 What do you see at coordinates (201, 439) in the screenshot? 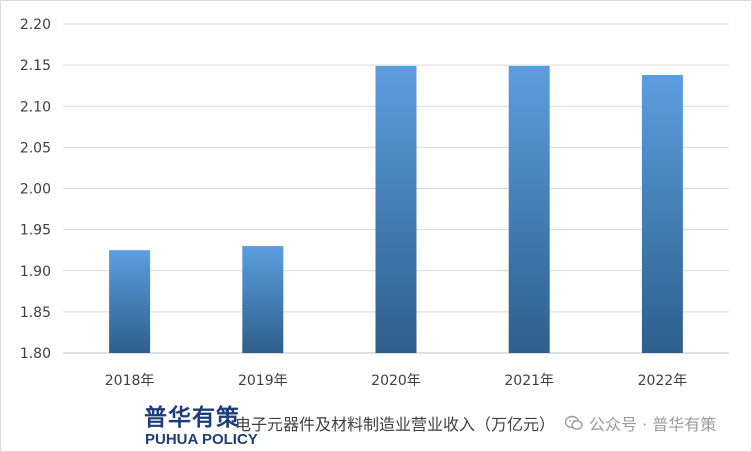
I see `logo-text-en: PUHUA POLICY` at bounding box center [201, 439].